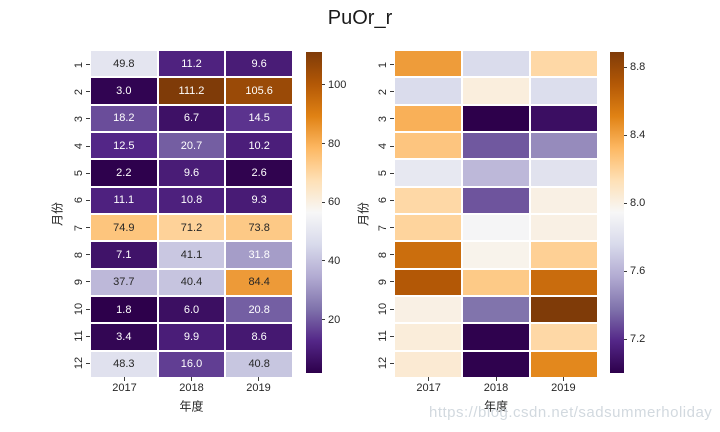  What do you see at coordinates (191, 282) in the screenshot?
I see `heatmap-cell: 40.4` at bounding box center [191, 282].